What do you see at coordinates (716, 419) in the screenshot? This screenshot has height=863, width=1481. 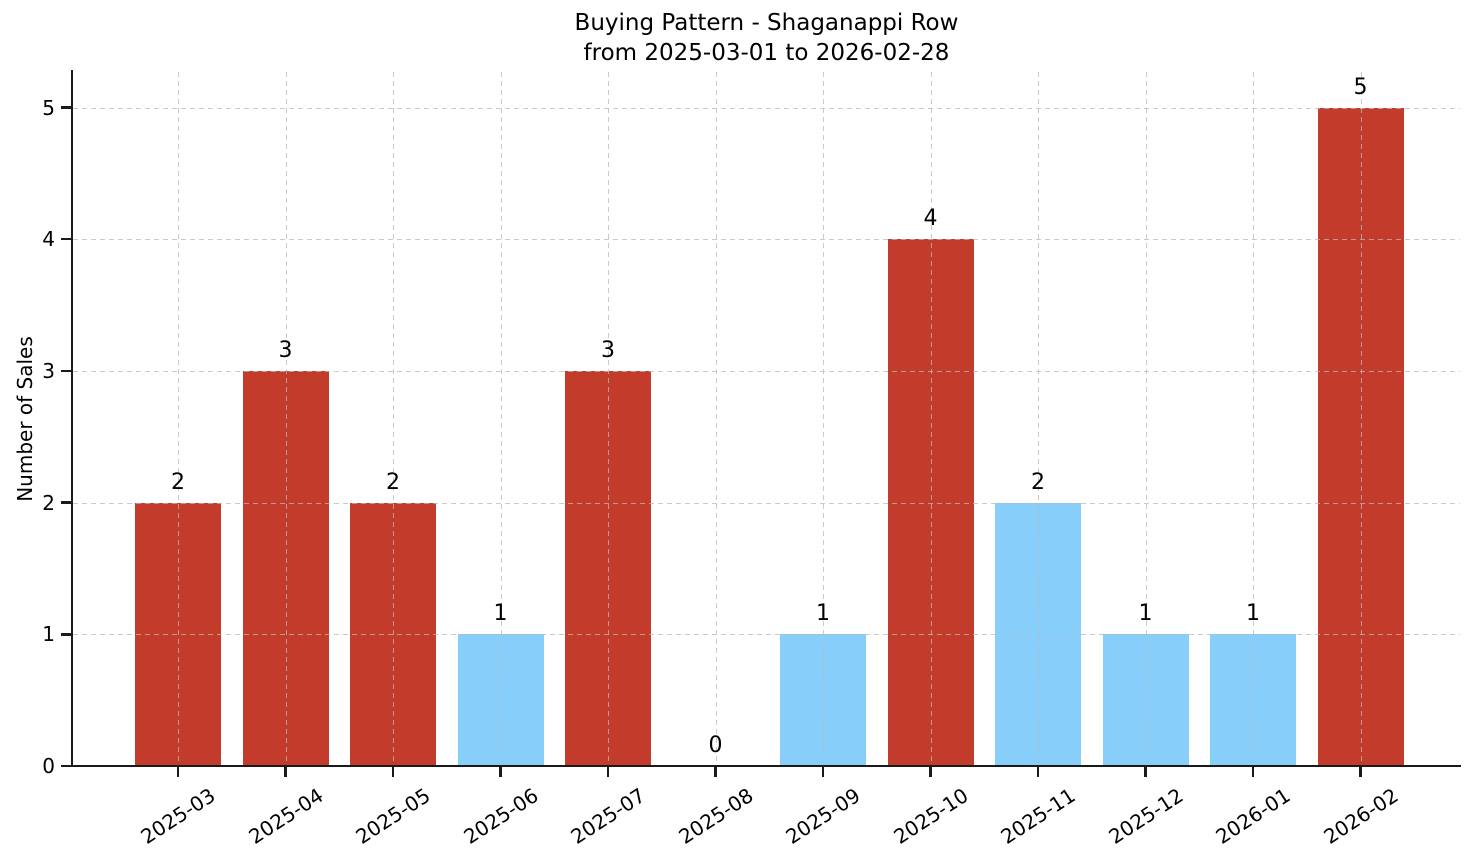 I see `gridline-vertical` at bounding box center [716, 419].